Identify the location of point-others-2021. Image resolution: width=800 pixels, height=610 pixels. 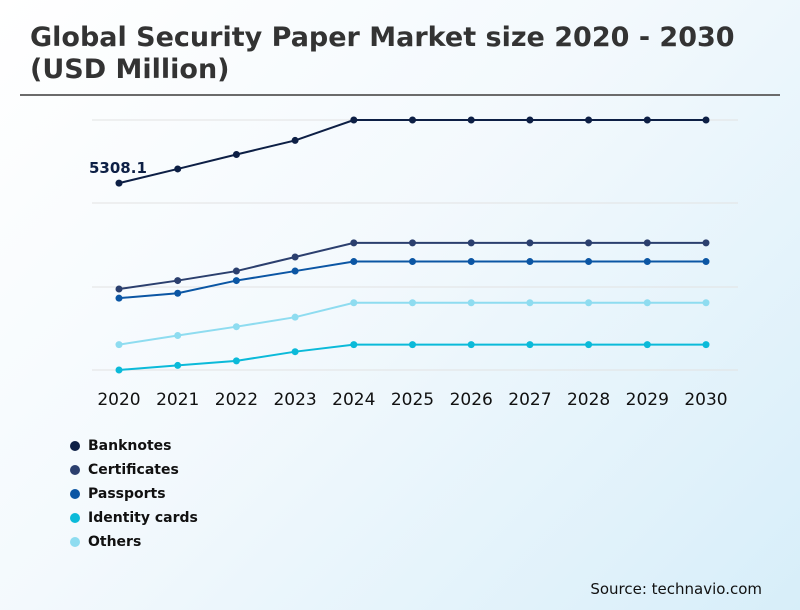
(178, 335).